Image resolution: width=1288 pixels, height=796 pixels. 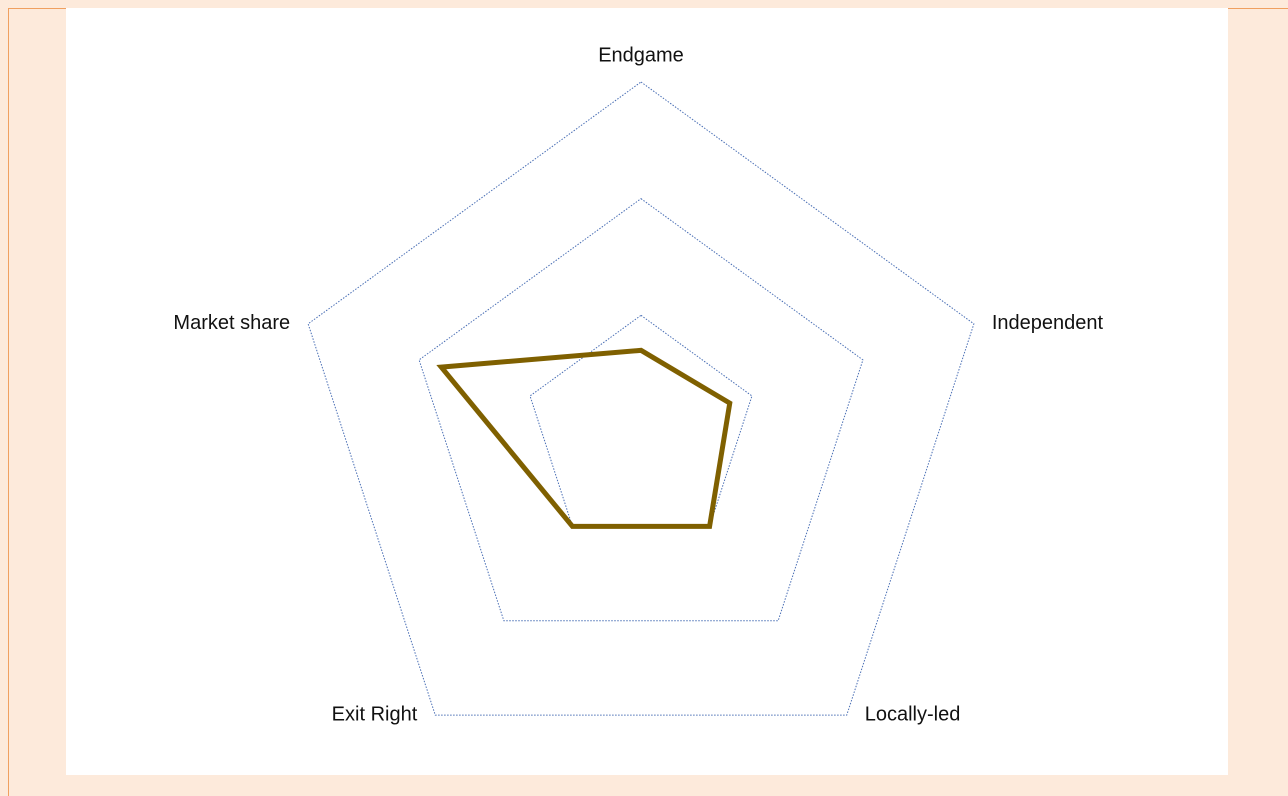 I want to click on axis-label: Exit Right, so click(x=375, y=714).